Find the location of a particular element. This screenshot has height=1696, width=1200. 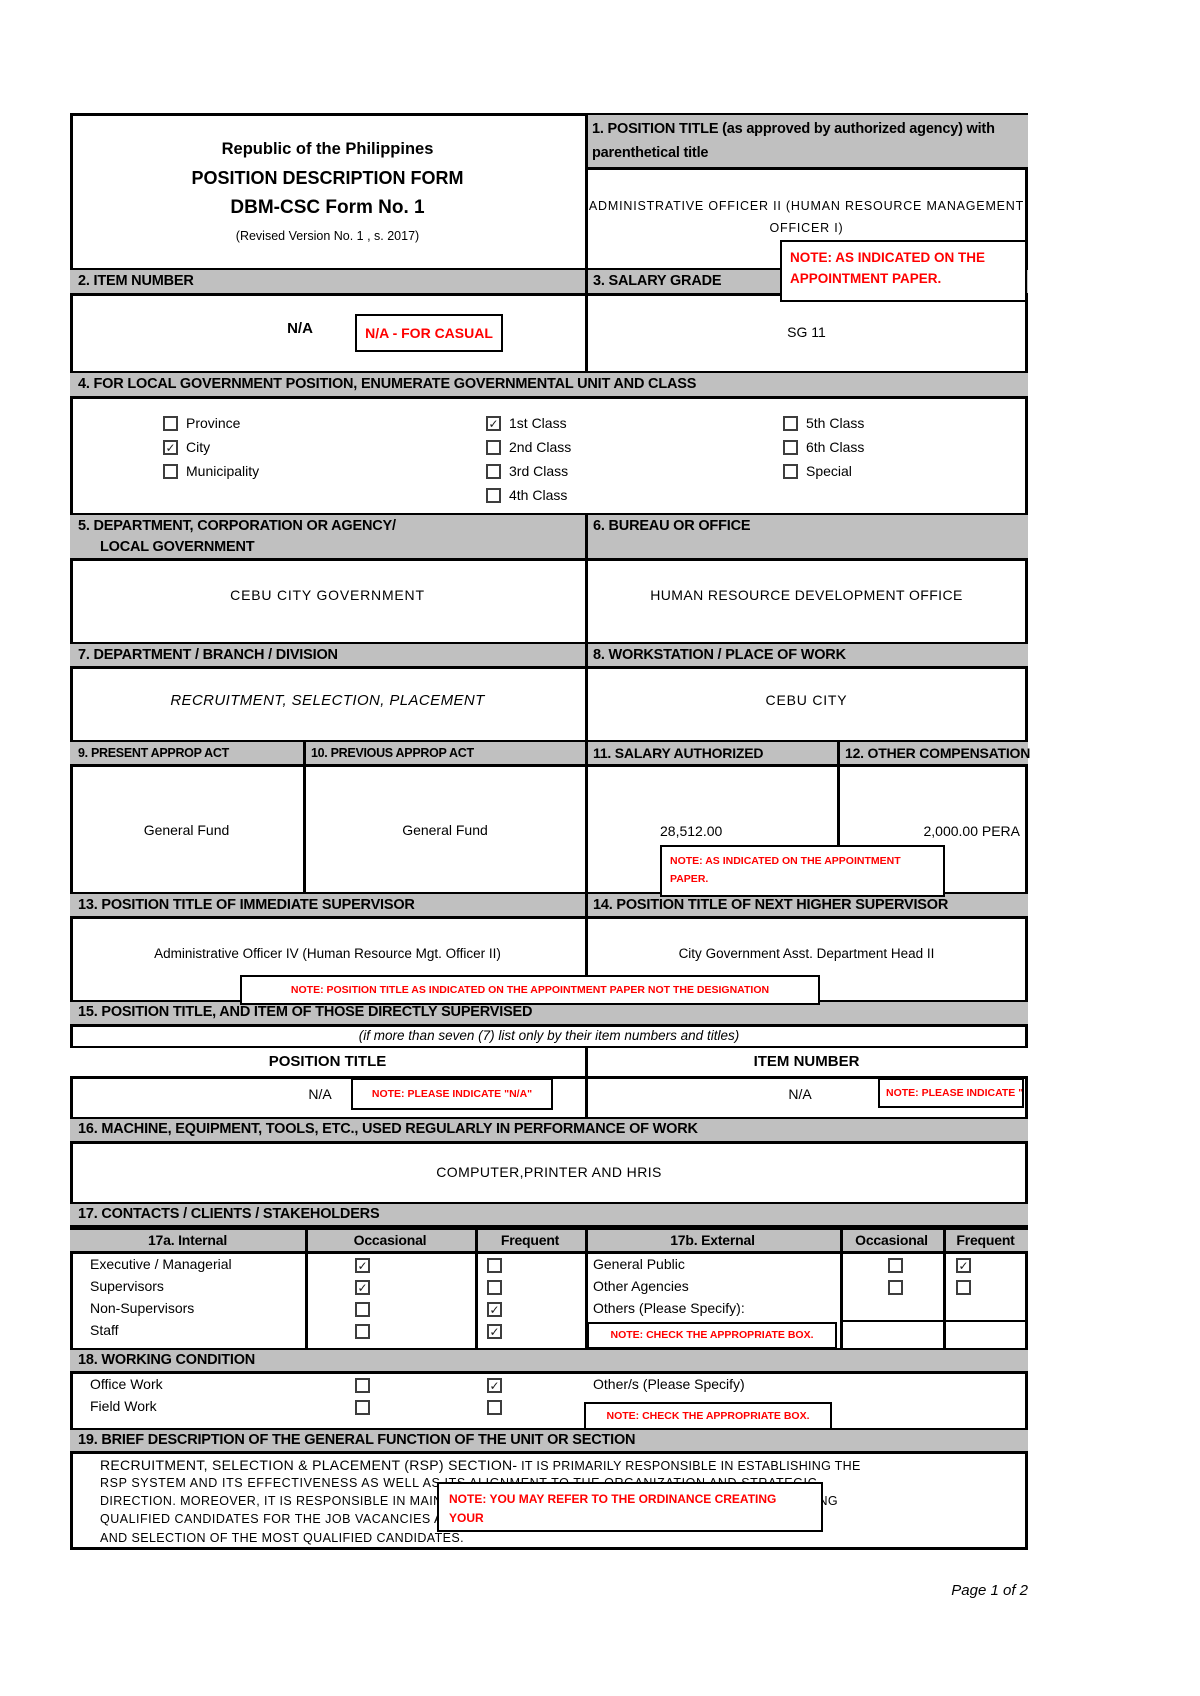

note-appointment-line2: APPOINTMENT PAPER. is located at coordinates (866, 278).